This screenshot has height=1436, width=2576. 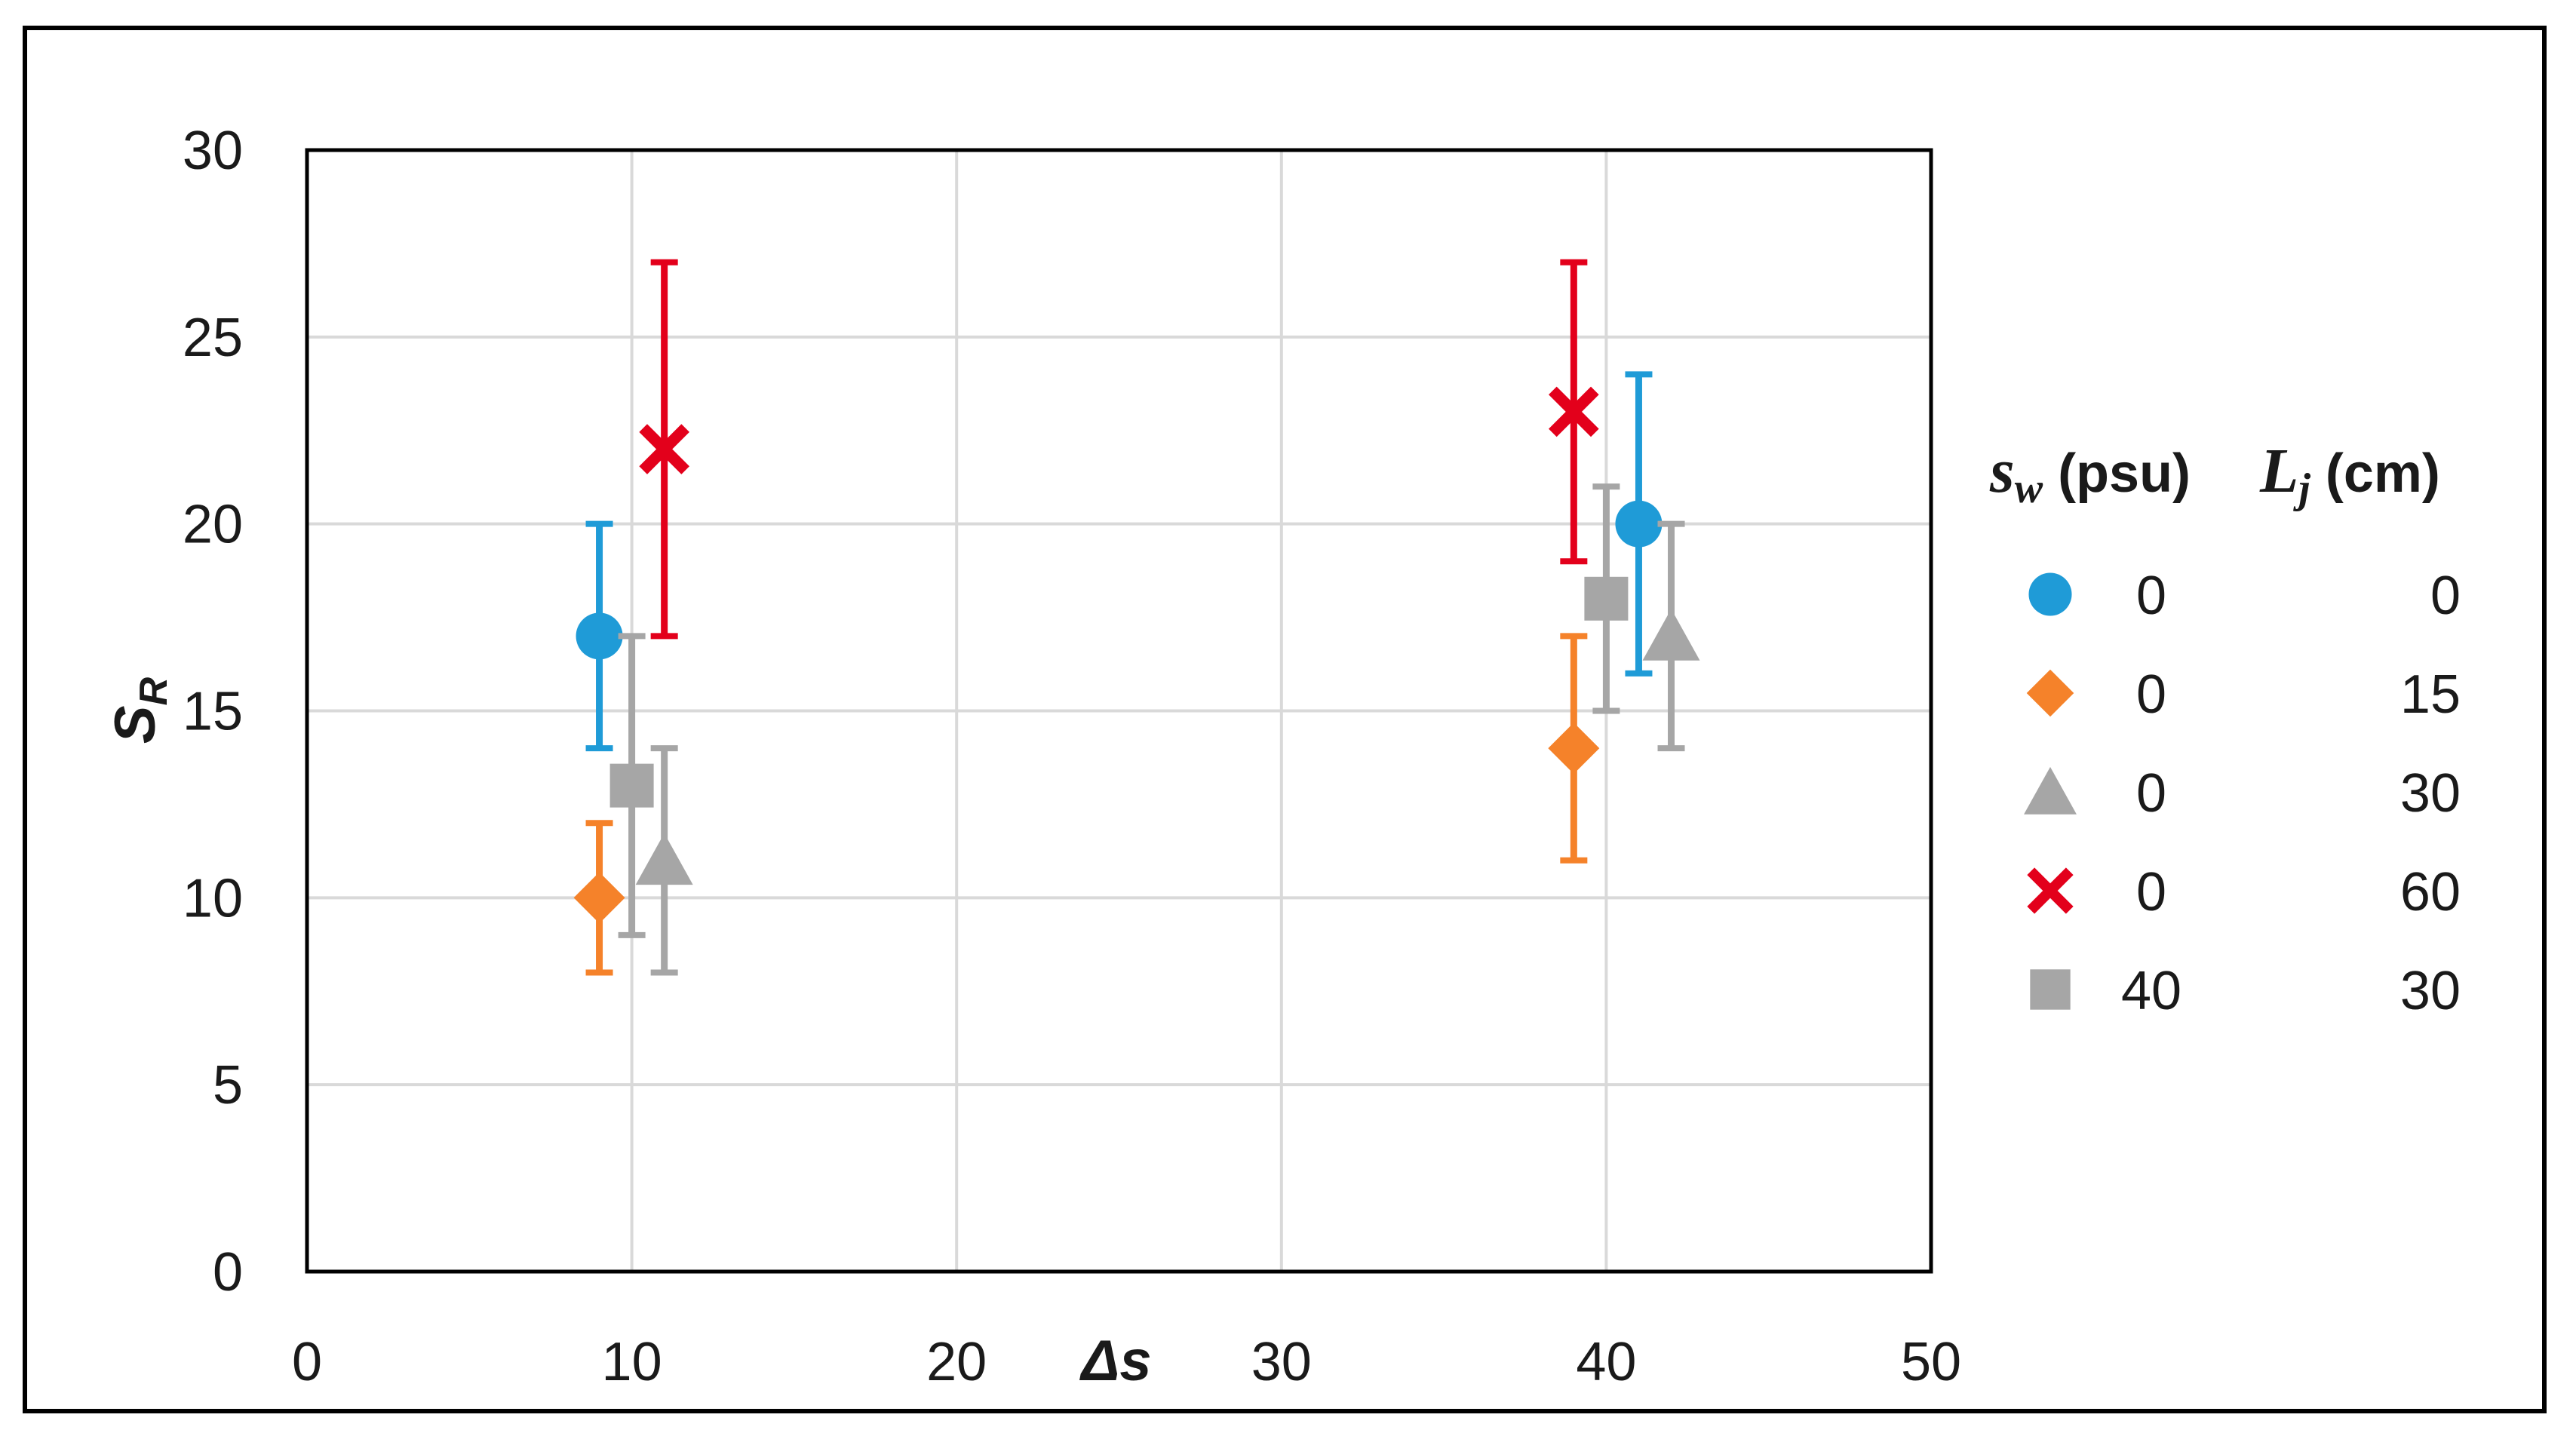 What do you see at coordinates (135, 724) in the screenshot?
I see `y-axis-title-main: S` at bounding box center [135, 724].